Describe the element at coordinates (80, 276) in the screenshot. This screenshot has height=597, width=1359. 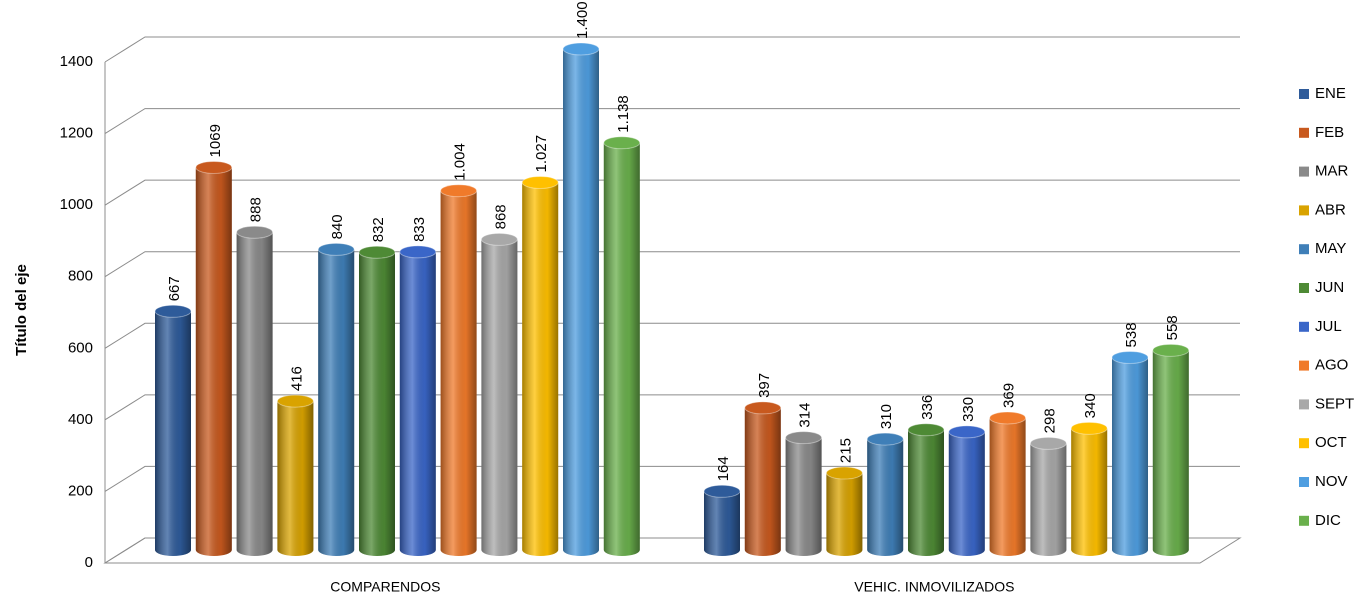
I see `y-tick-label: 800` at that location.